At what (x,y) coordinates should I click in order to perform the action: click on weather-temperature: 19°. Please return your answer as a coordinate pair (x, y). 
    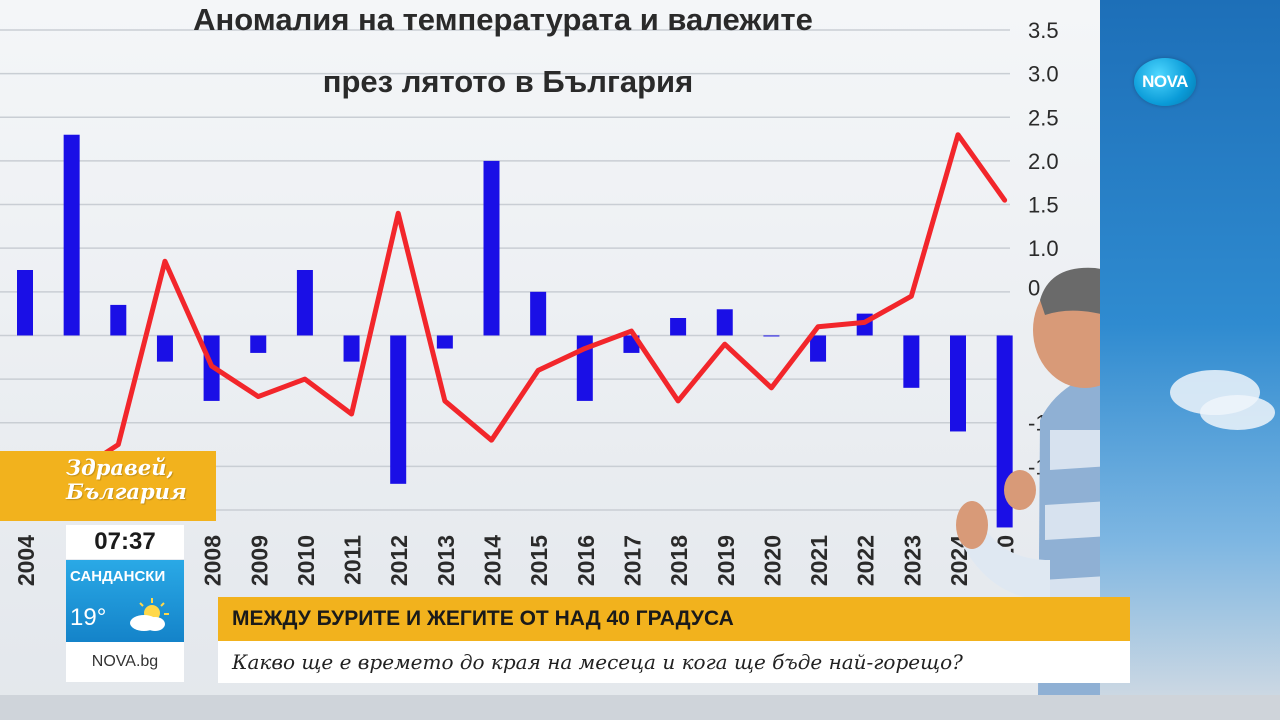
    Looking at the image, I should click on (88, 617).